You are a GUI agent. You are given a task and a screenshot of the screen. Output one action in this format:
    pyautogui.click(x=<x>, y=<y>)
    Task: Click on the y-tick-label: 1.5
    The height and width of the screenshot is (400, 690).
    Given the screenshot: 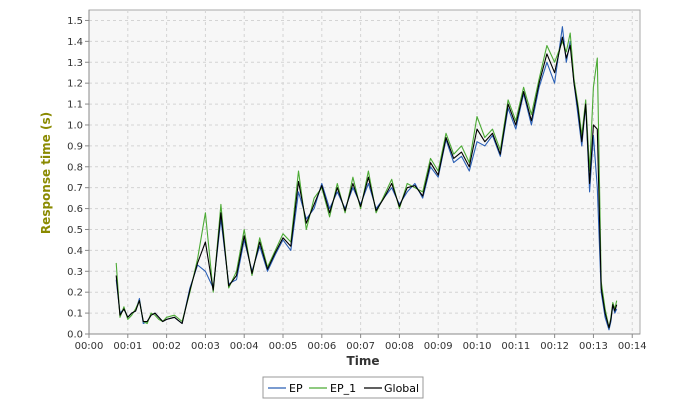 What is the action you would take?
    pyautogui.click(x=75, y=21)
    